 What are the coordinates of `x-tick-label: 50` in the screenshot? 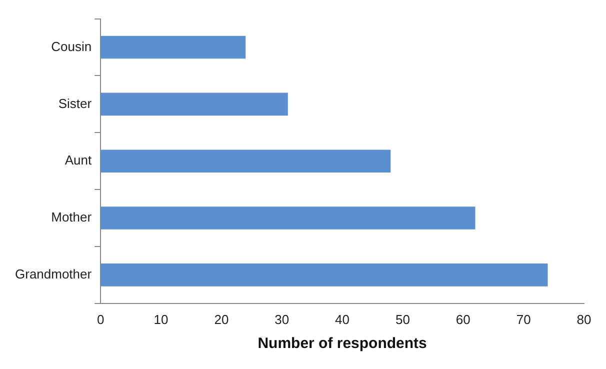 It's located at (402, 319).